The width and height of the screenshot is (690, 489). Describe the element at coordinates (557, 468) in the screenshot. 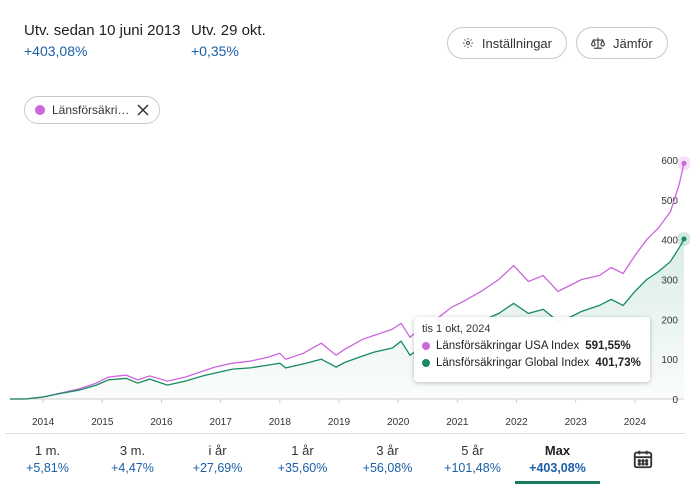

I see `period-value: +403,08%` at that location.